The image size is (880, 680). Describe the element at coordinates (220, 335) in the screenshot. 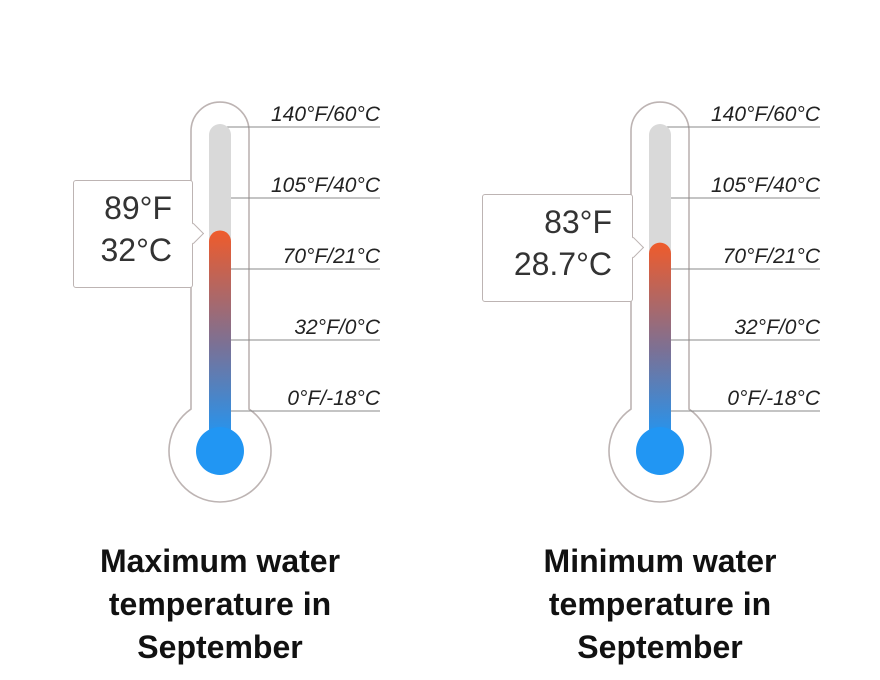

I see `mercury-fill-max` at that location.